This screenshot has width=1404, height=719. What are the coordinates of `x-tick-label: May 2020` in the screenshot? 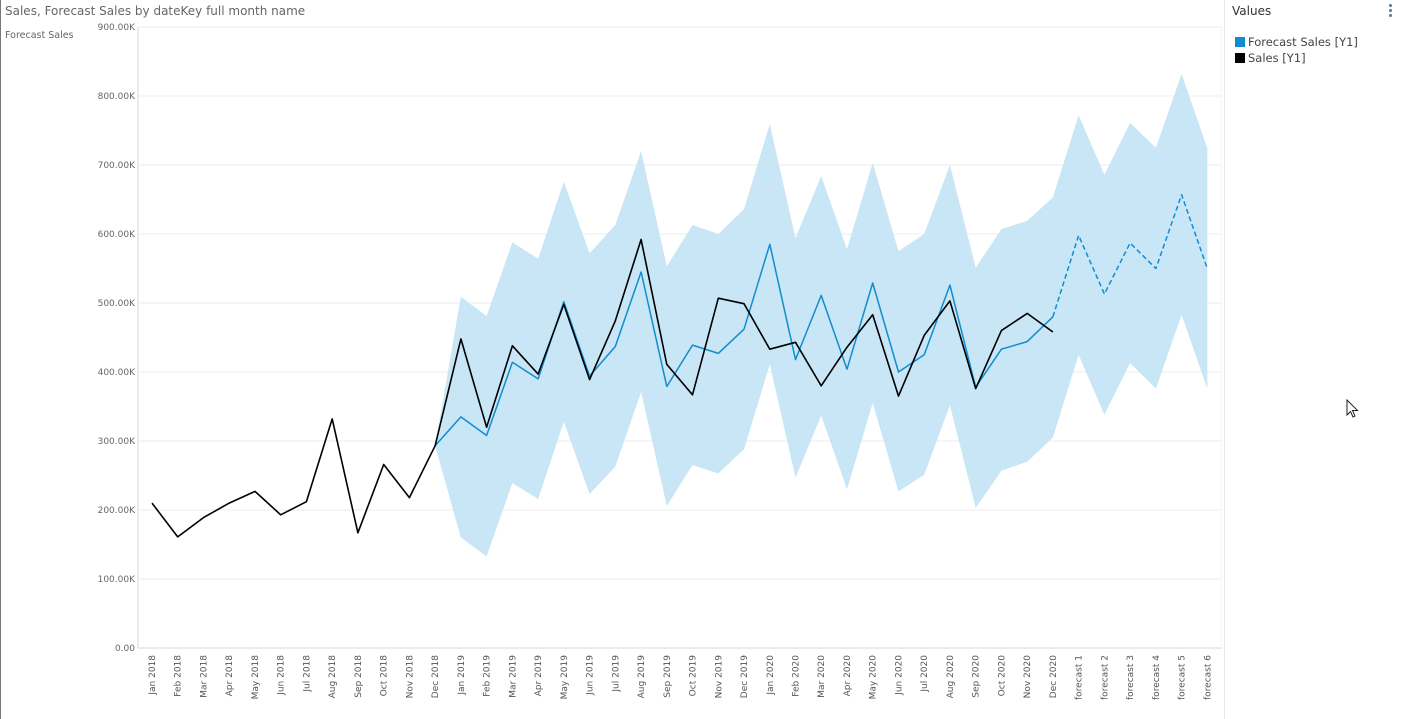 It's located at (874, 677).